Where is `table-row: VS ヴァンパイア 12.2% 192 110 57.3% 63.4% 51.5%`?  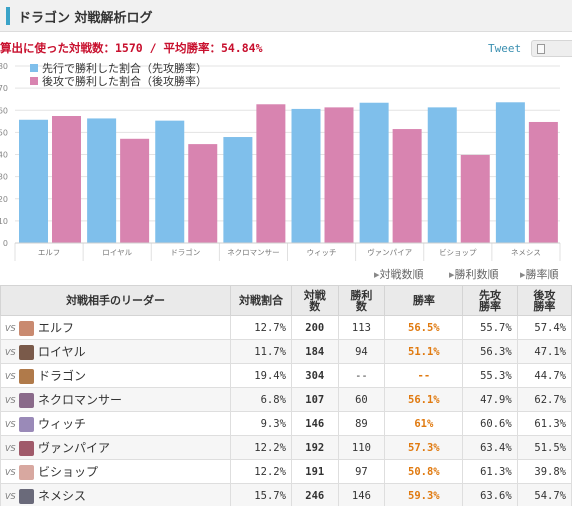
table-row: VS ヴァンパイア 12.2% 192 110 57.3% 63.4% 51.5% is located at coordinates (286, 447).